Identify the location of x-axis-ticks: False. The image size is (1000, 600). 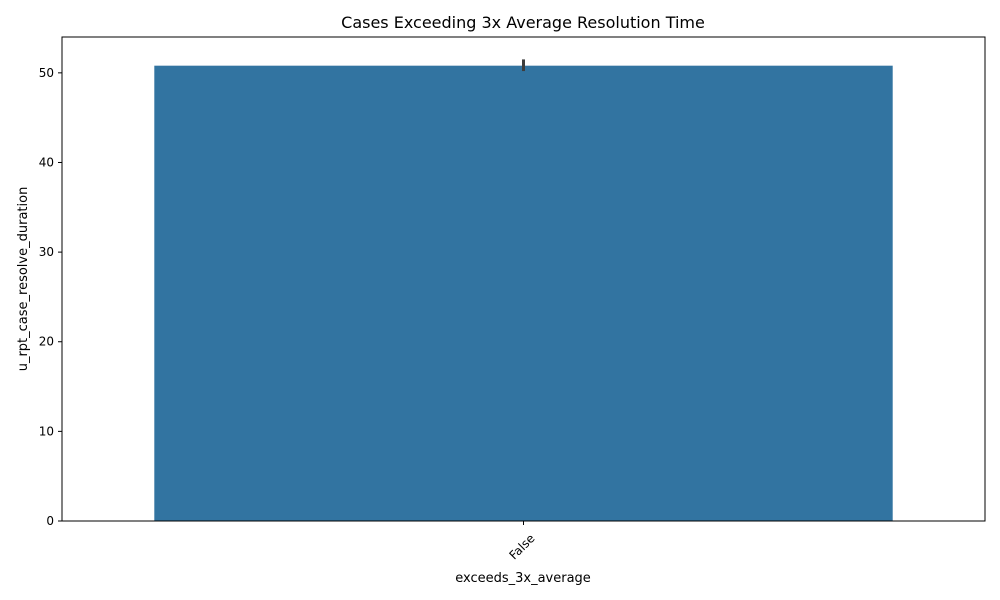
(522, 541).